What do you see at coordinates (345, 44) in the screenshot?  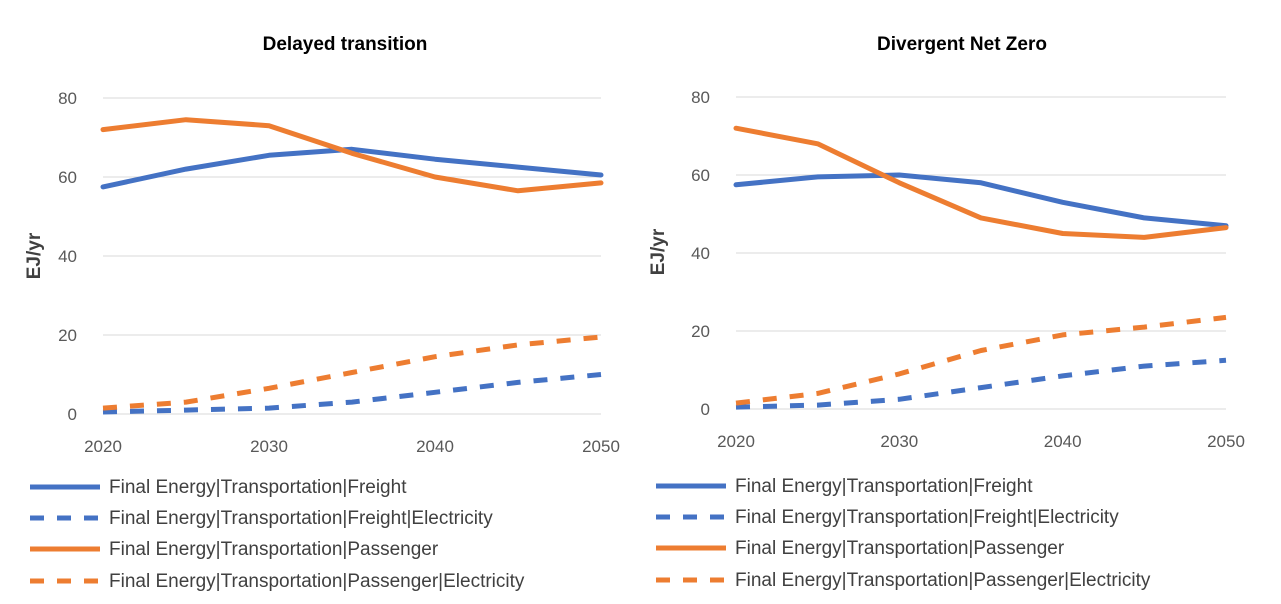 I see `chart-title: Delayed transition` at bounding box center [345, 44].